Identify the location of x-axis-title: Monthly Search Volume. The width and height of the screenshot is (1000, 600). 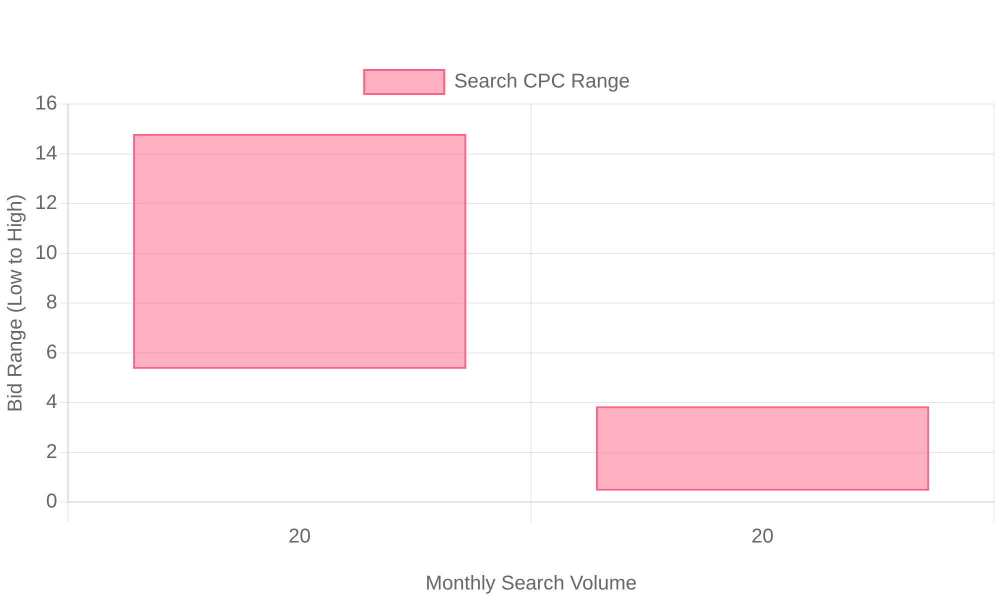
(531, 583).